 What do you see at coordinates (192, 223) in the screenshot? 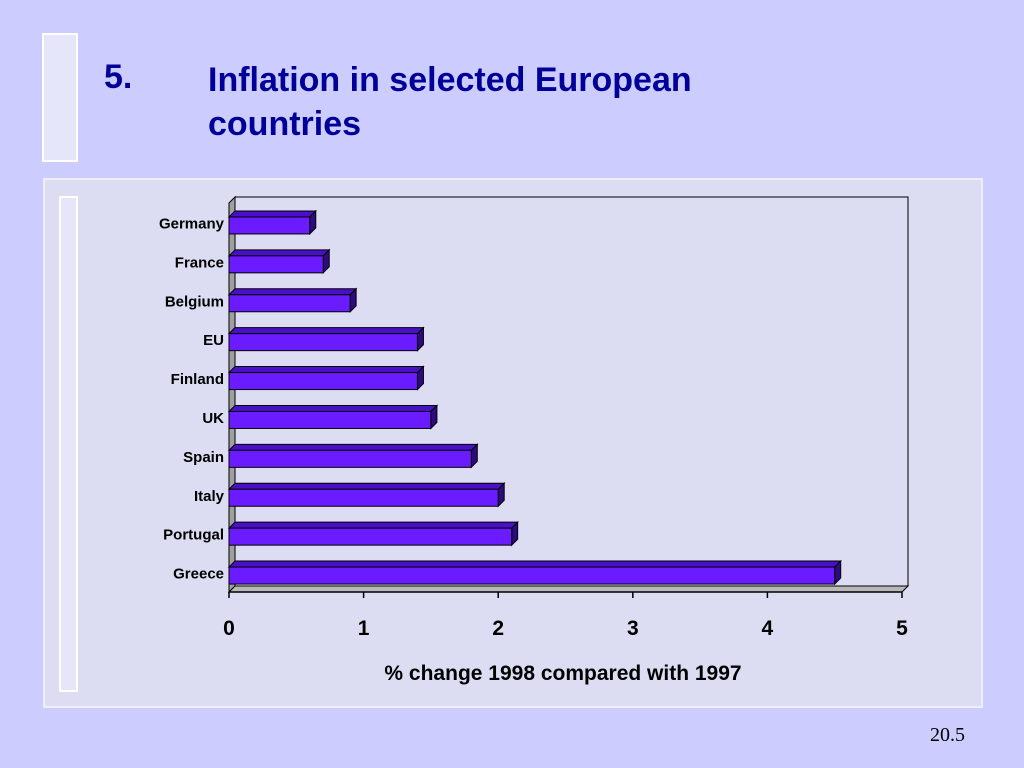
I see `category-label: Germany` at bounding box center [192, 223].